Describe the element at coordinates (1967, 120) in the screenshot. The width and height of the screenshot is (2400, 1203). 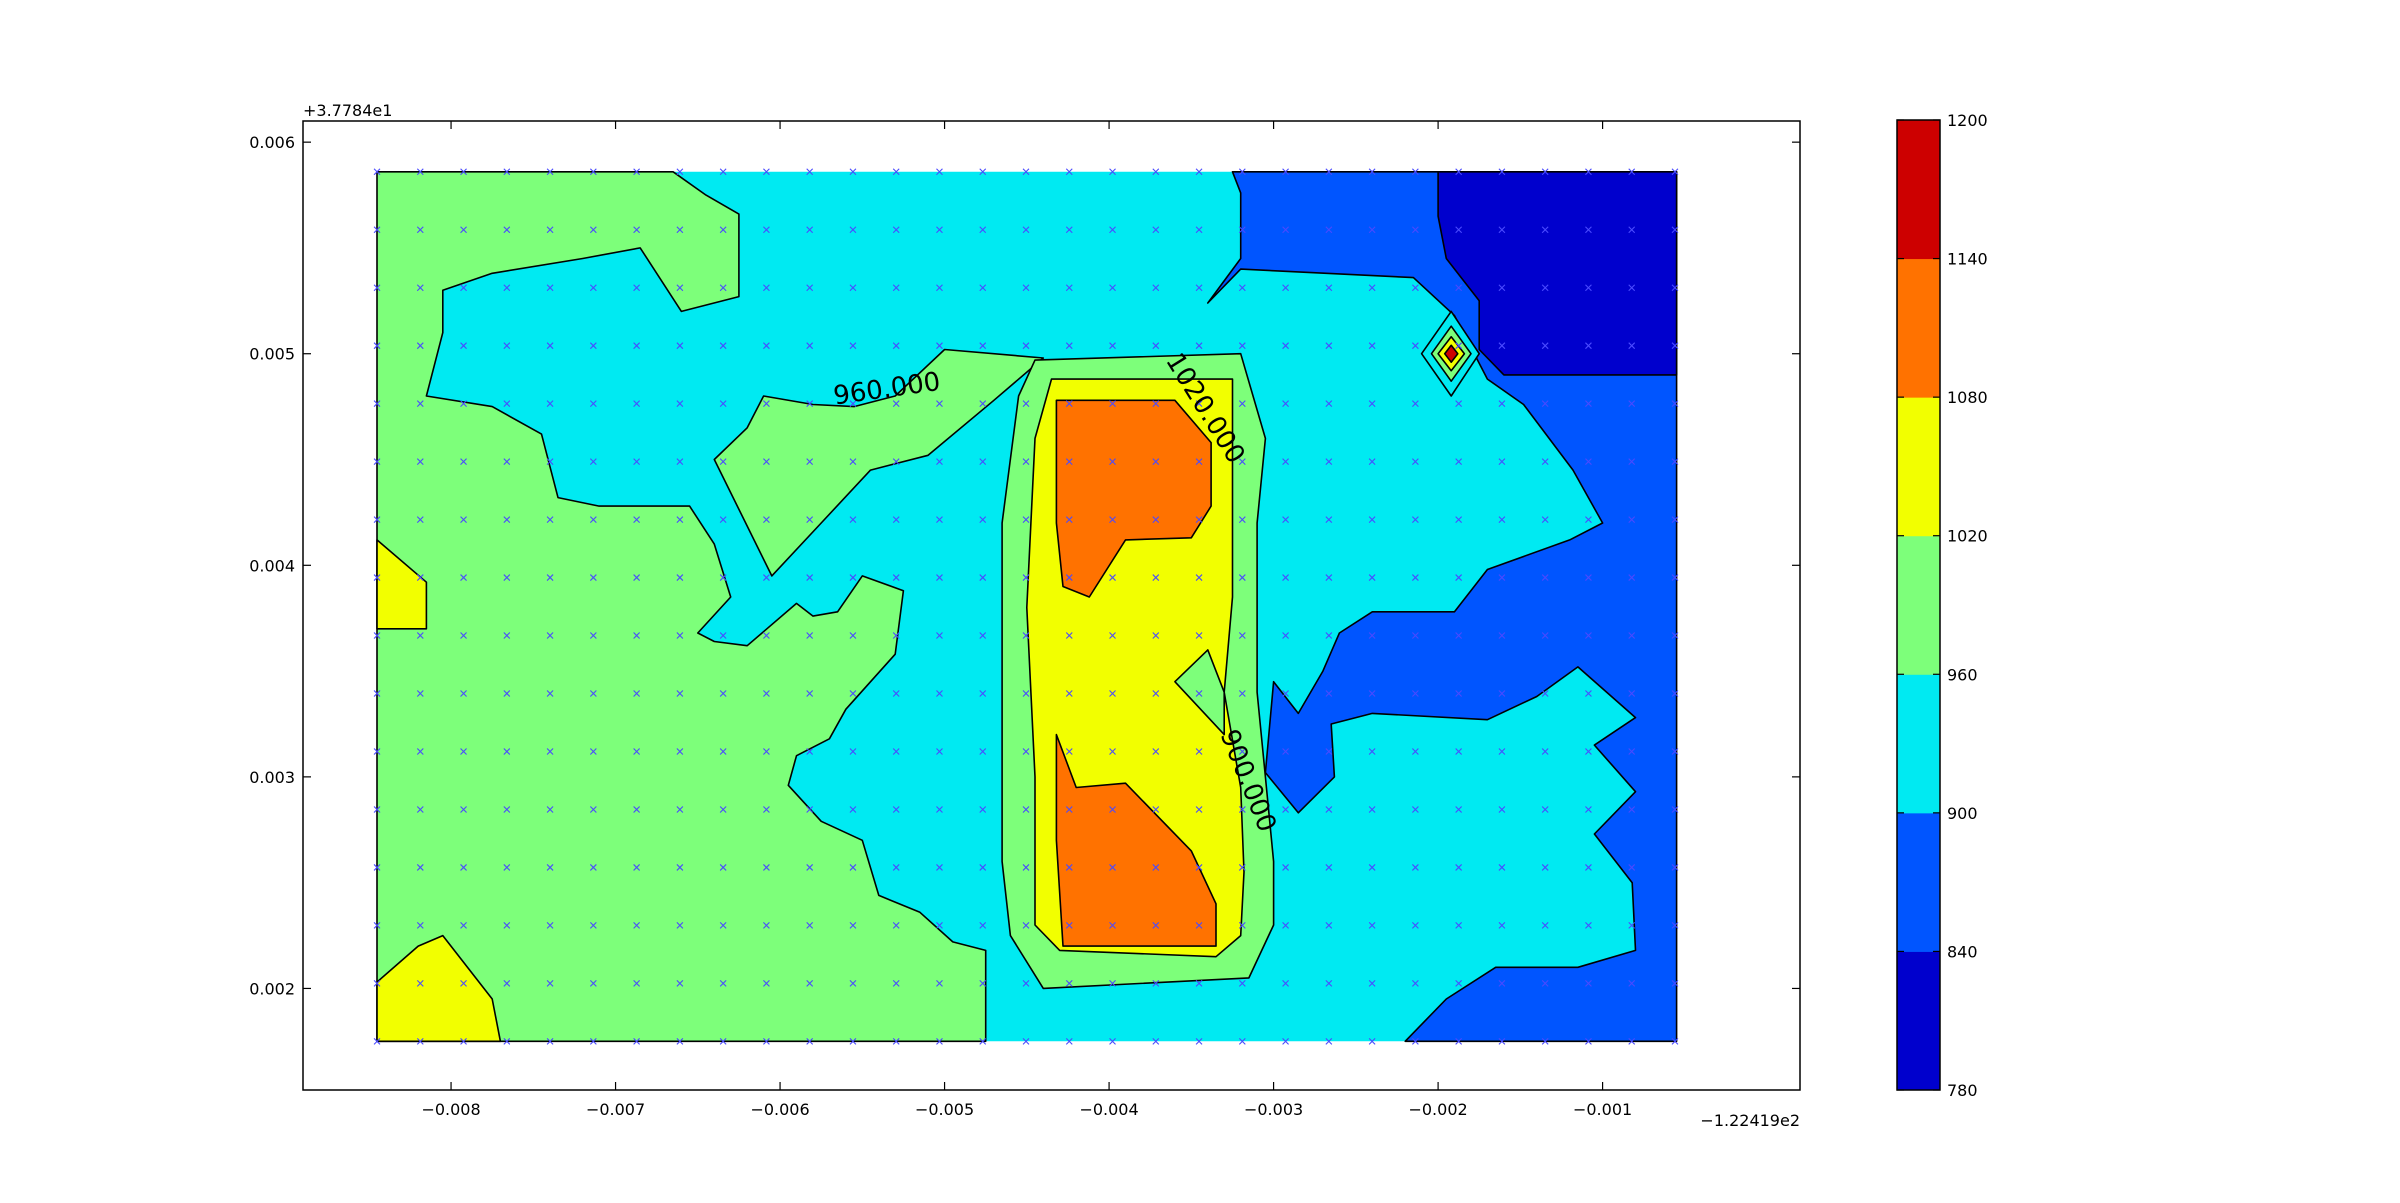
I see `colorbar-tick-label: 1200` at that location.